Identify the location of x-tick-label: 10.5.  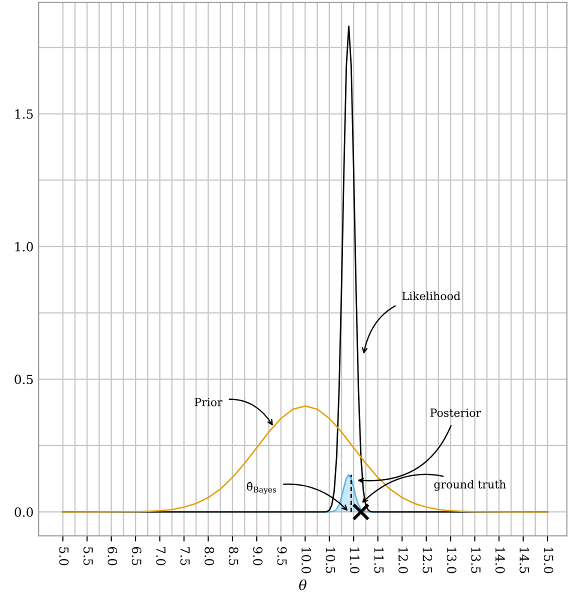
(331, 561).